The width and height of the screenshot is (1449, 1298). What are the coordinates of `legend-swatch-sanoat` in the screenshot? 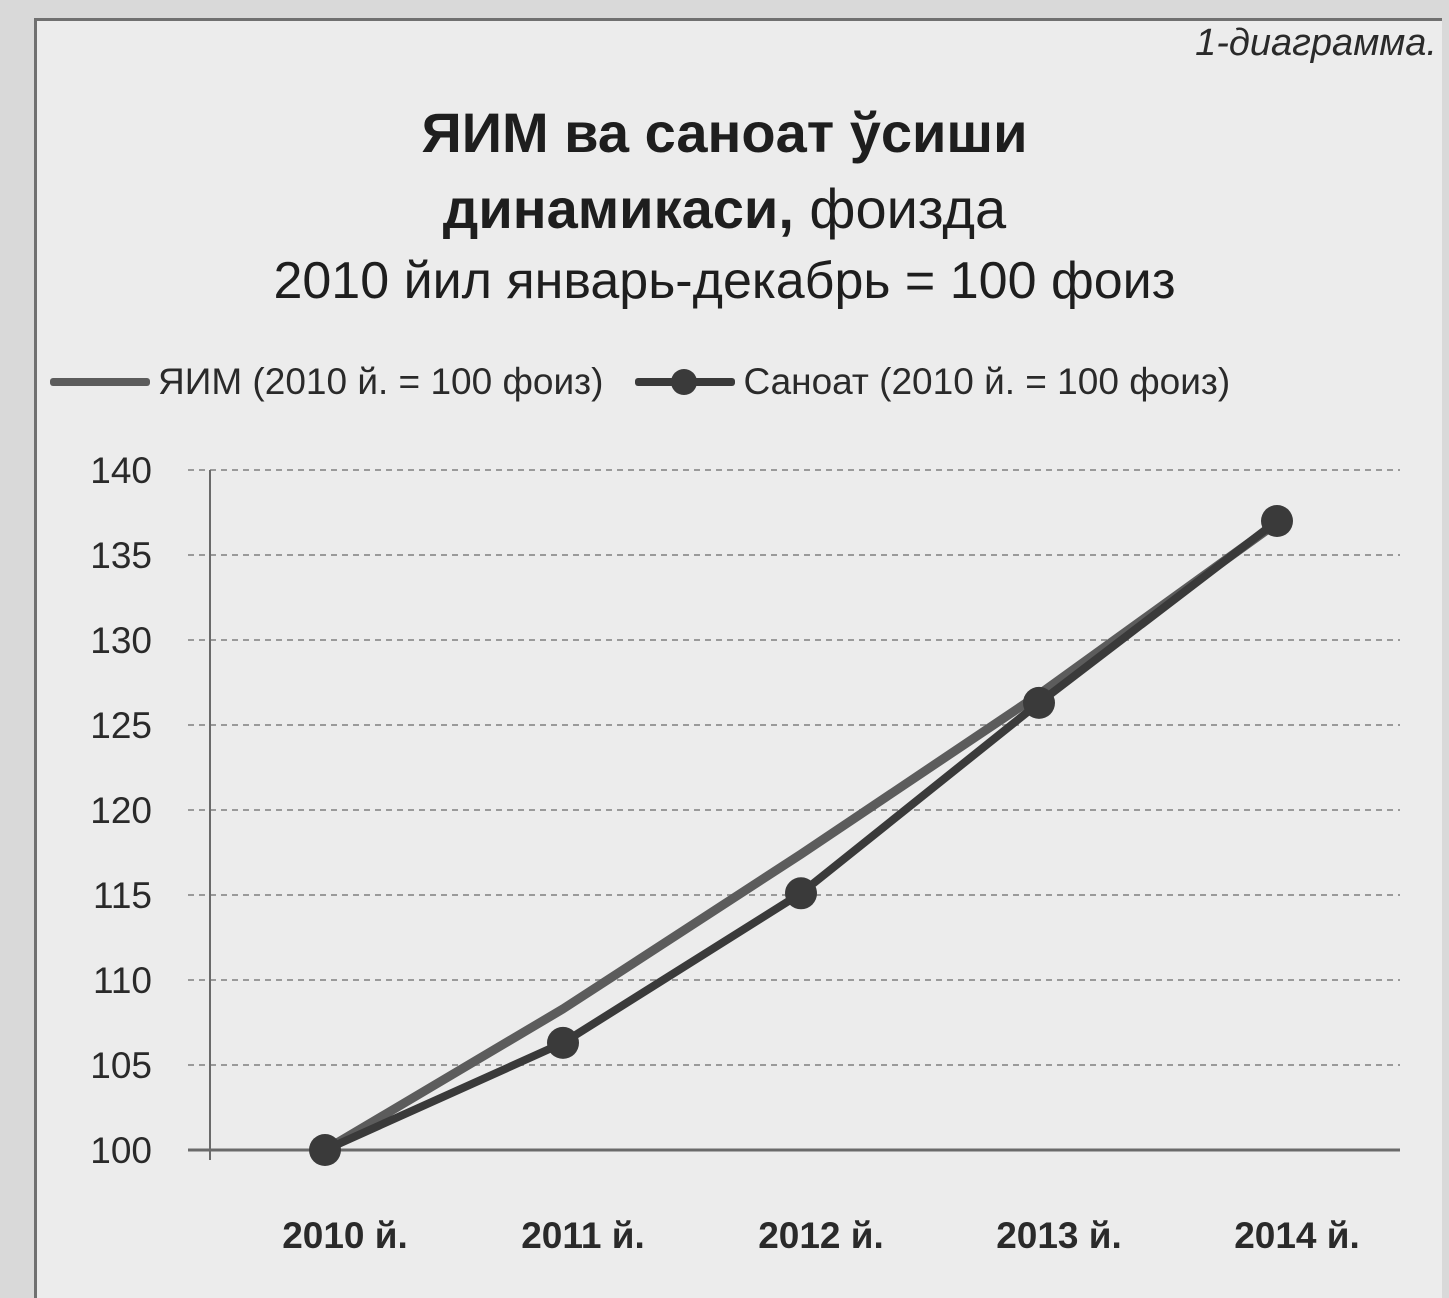 It's located at (685, 382).